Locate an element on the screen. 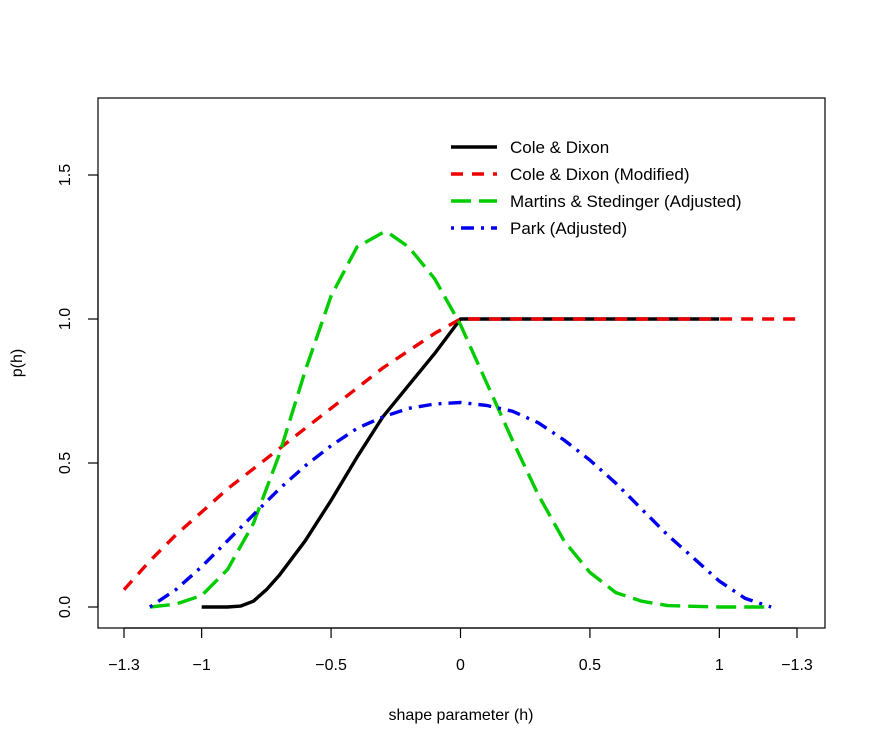 The height and width of the screenshot is (750, 875). y-axis-label: p(h) is located at coordinates (17, 363).